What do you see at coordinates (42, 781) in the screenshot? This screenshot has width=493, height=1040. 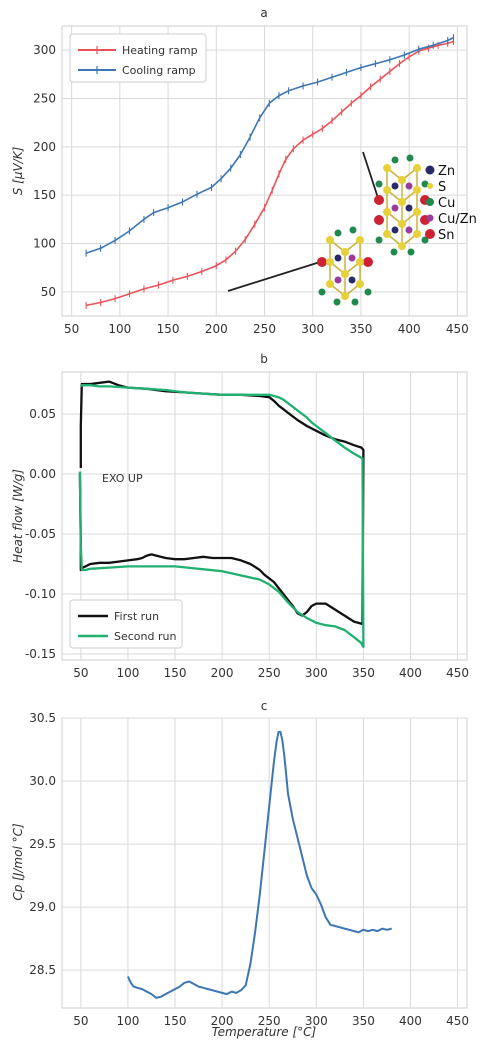 I see `y-tick-label: 30.0` at bounding box center [42, 781].